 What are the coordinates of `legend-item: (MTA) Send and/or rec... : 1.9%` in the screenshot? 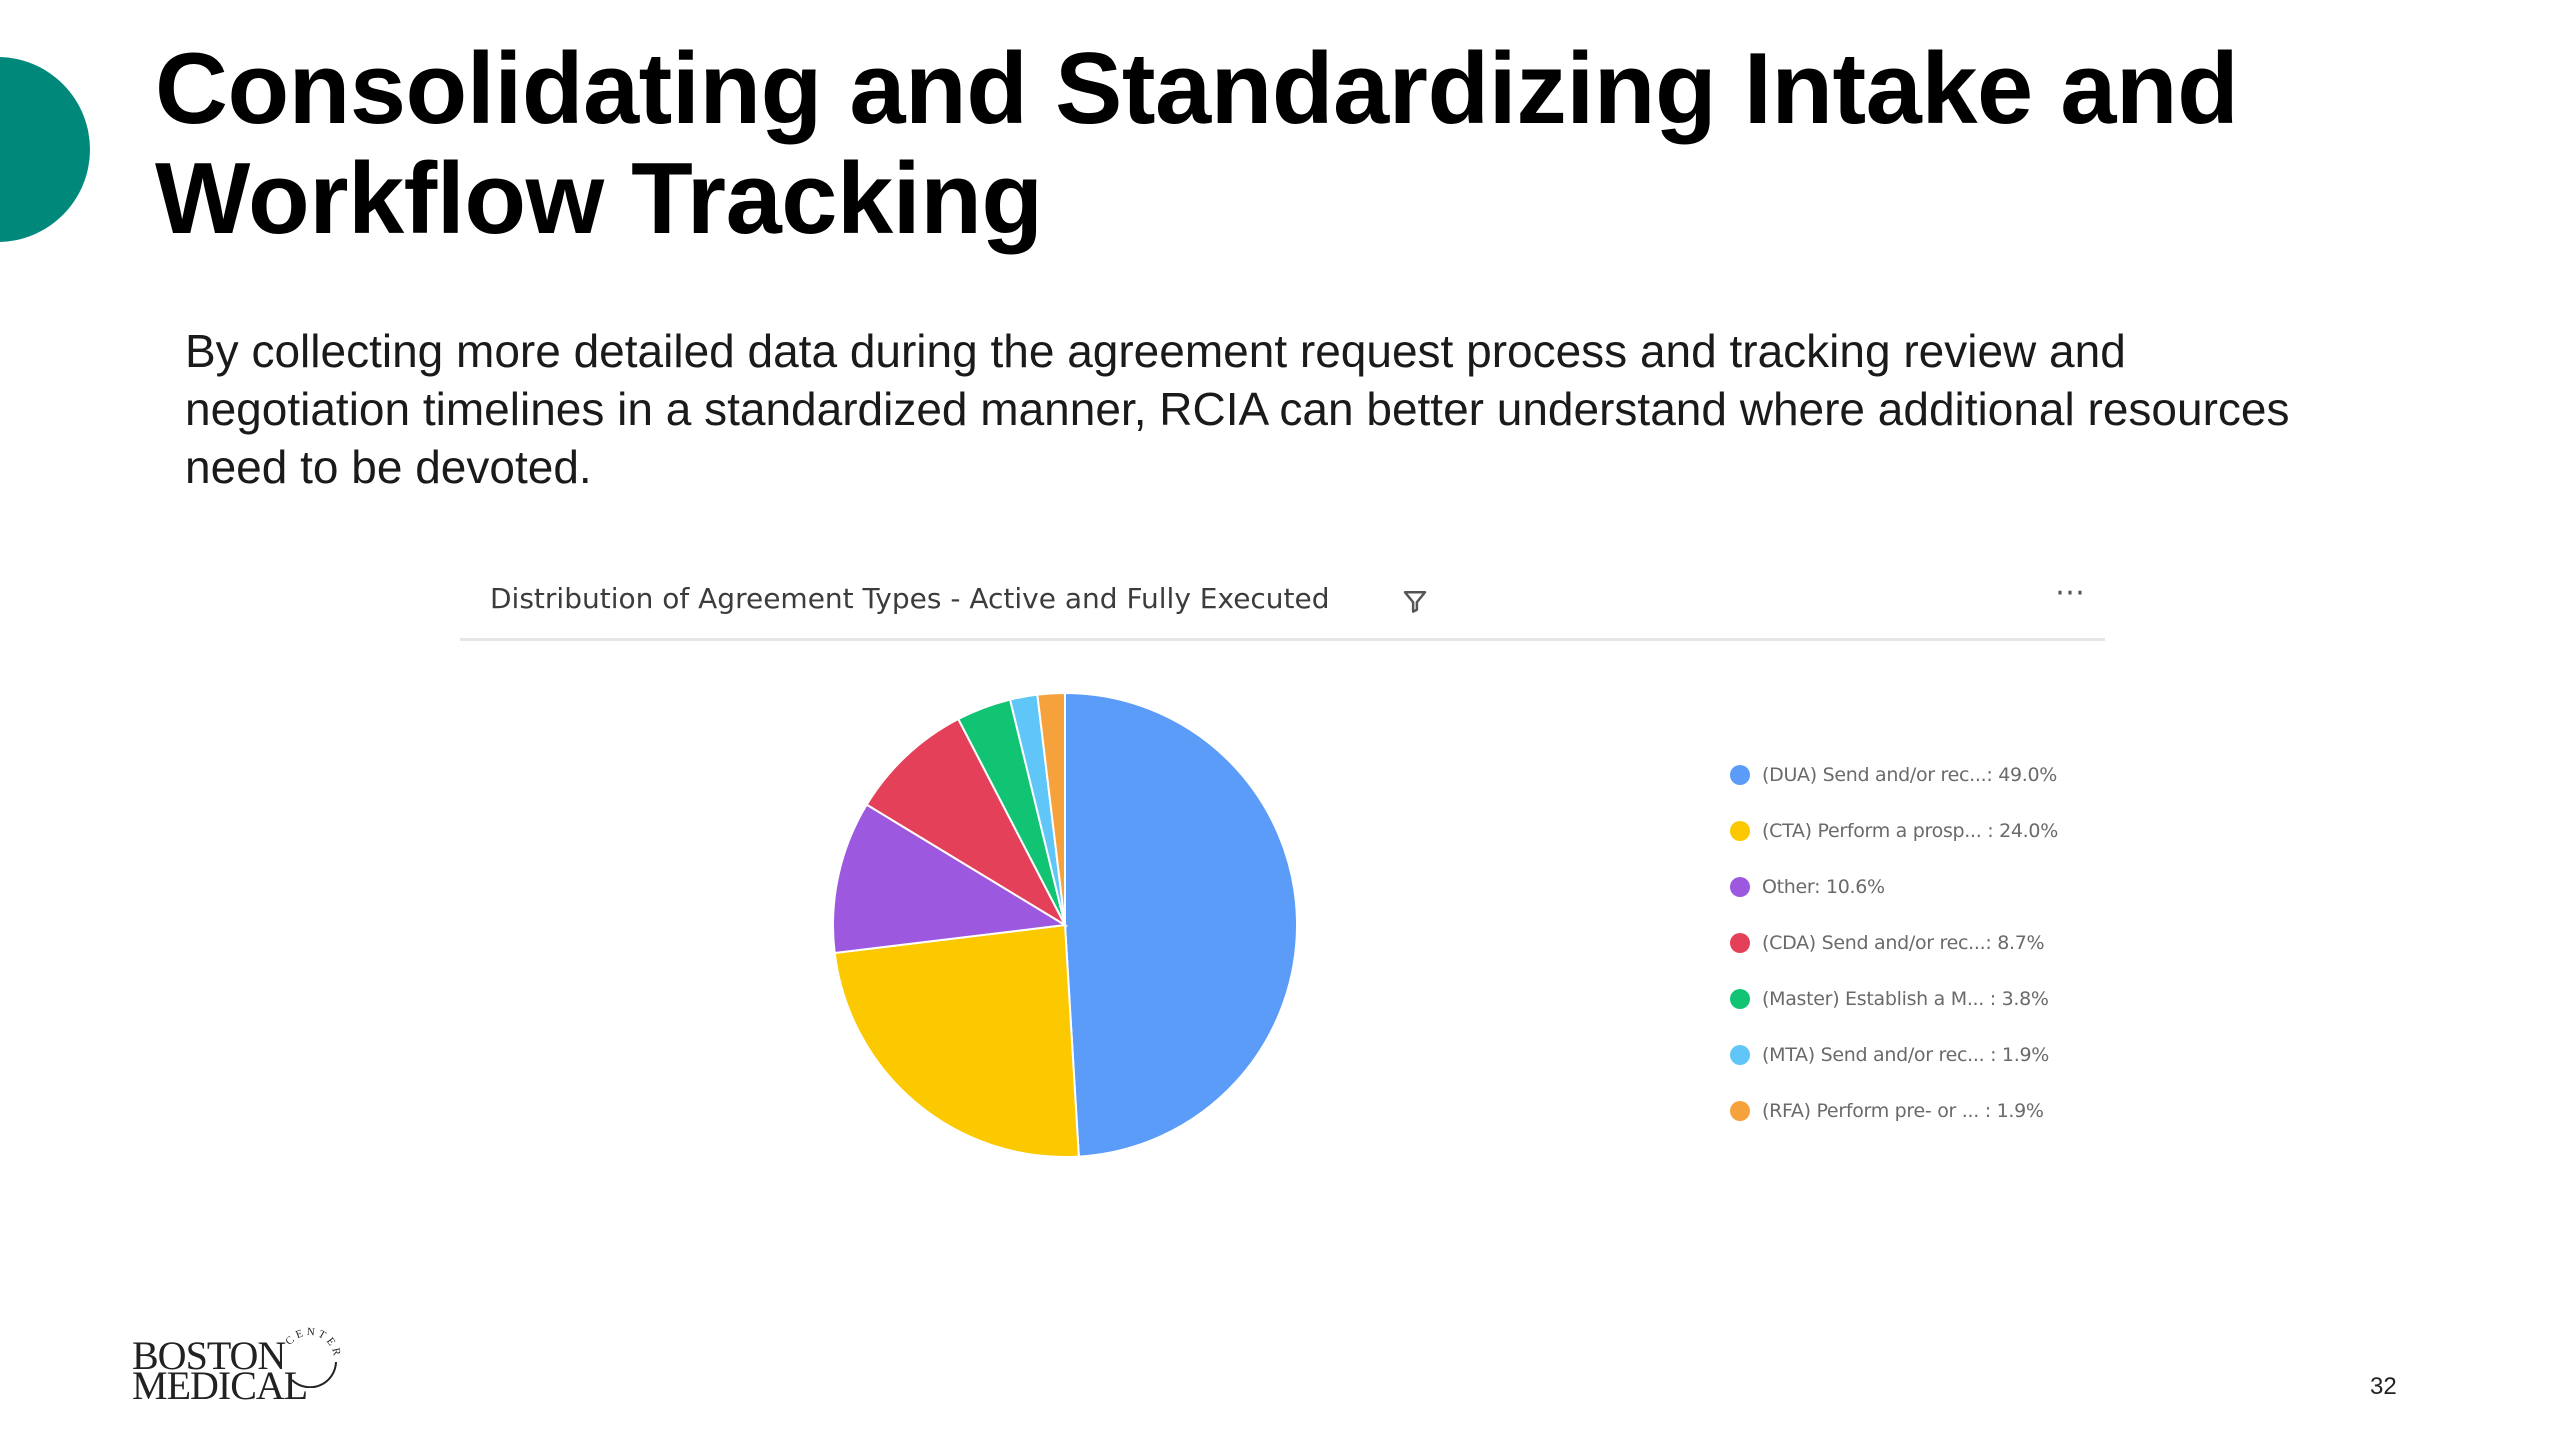 It's located at (1910, 1061).